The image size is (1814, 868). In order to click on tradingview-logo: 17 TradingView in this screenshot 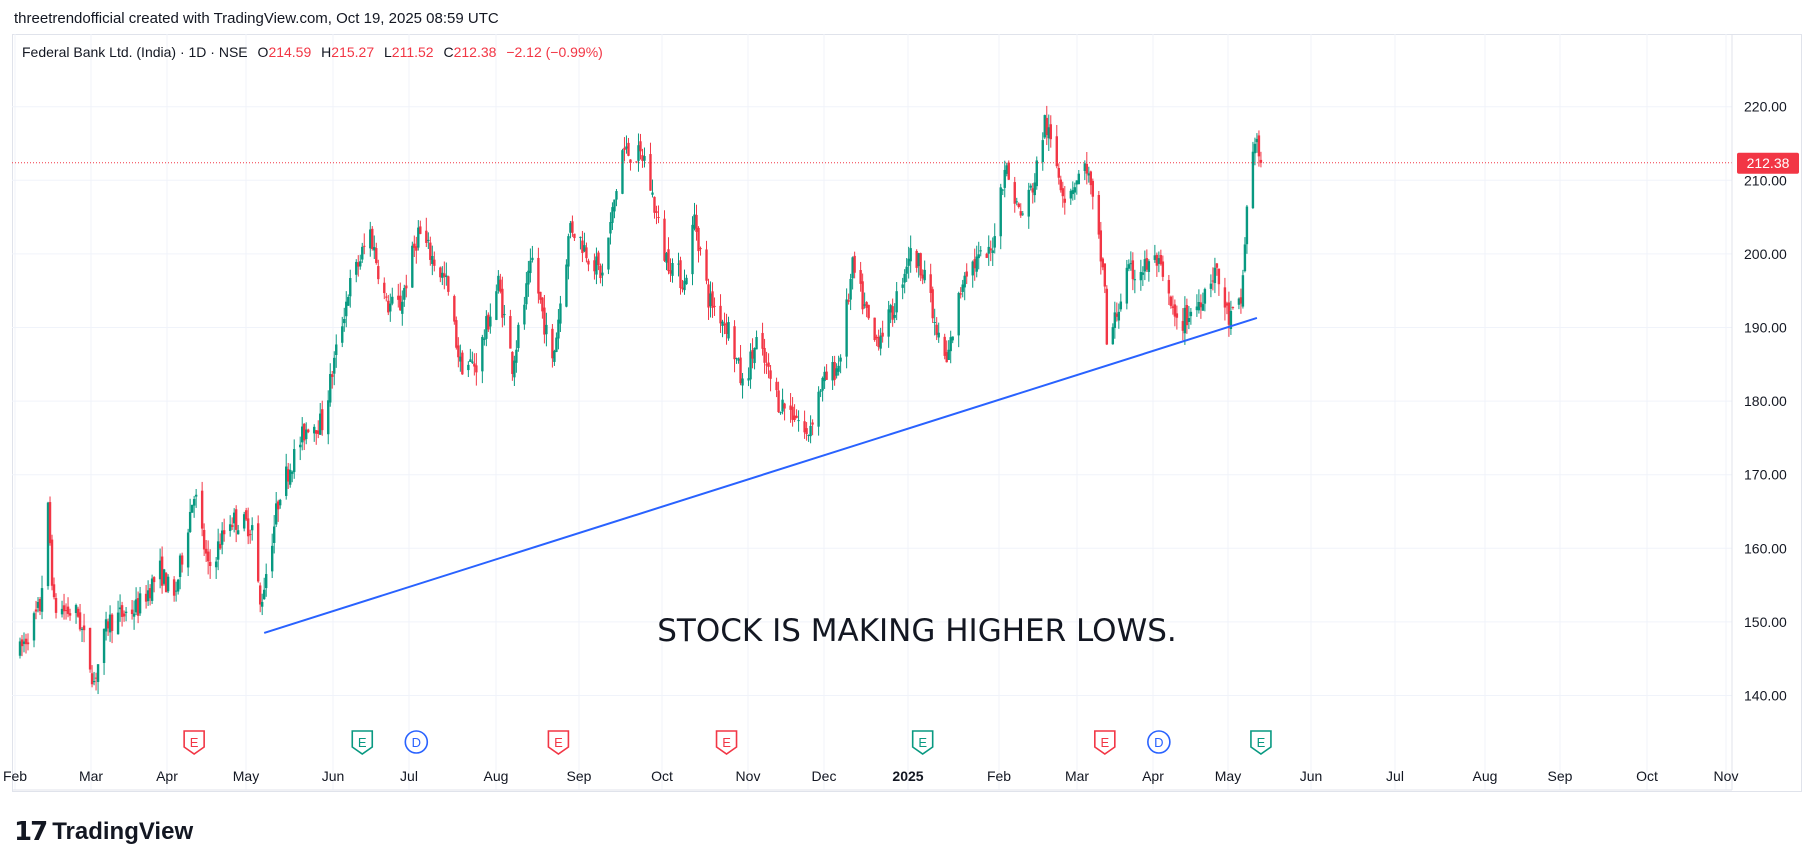, I will do `click(103, 832)`.